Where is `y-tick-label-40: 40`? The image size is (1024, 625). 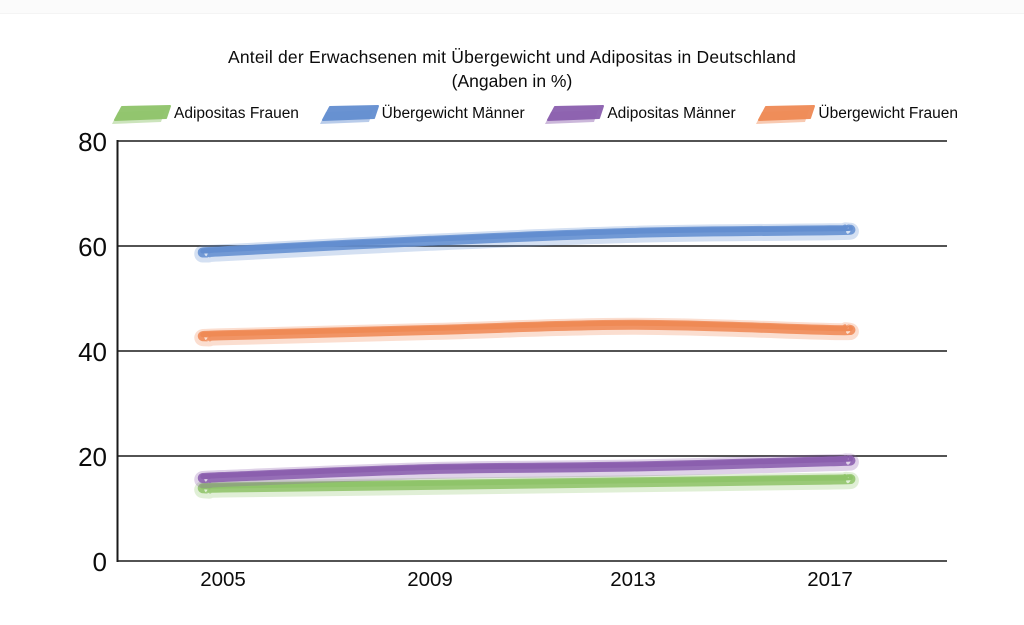
y-tick-label-40: 40 is located at coordinates (92, 352).